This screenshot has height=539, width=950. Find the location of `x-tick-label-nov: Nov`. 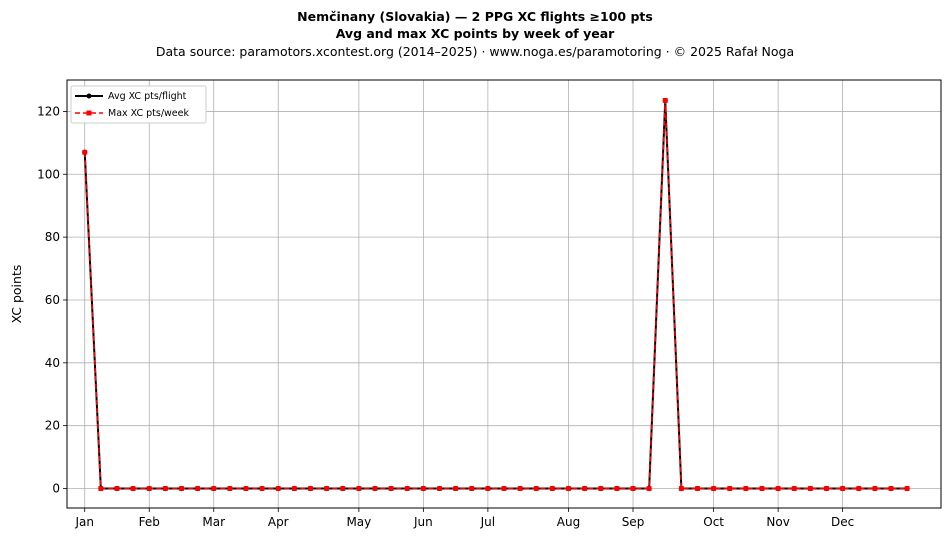

x-tick-label-nov: Nov is located at coordinates (777, 522).